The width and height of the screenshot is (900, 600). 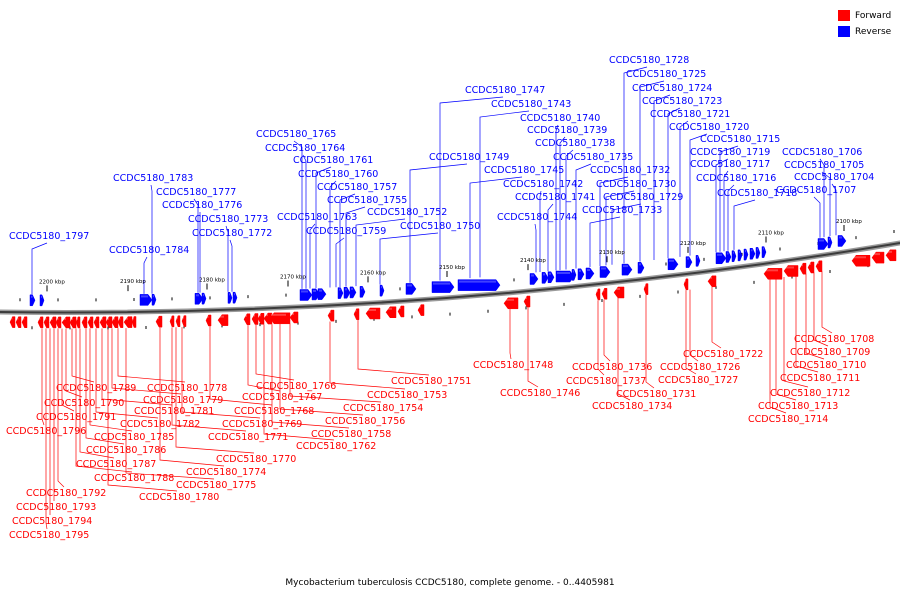 I want to click on gene-label: CCDC5180_1777, so click(x=196, y=192).